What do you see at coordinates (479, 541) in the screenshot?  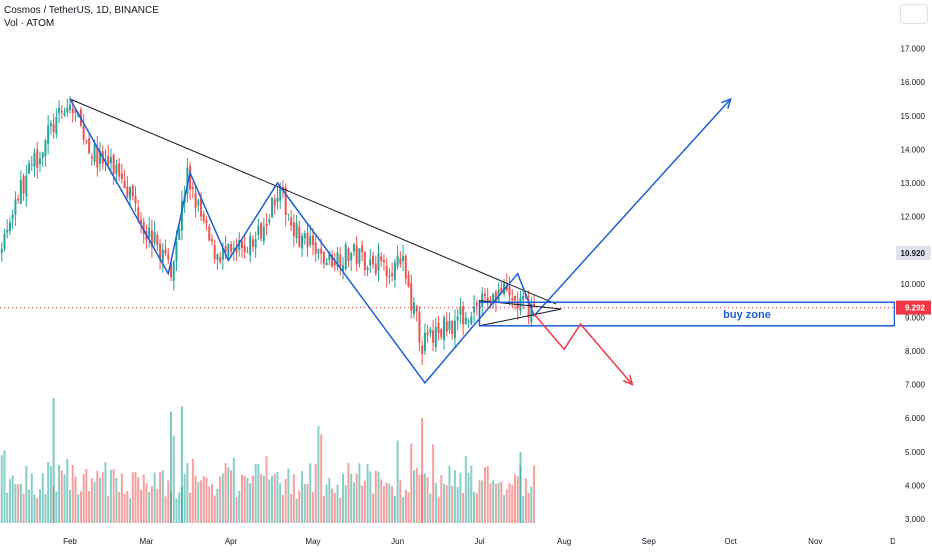 I see `time-ticks: FebMarAprMayJunJulAugSepOctNovDec` at bounding box center [479, 541].